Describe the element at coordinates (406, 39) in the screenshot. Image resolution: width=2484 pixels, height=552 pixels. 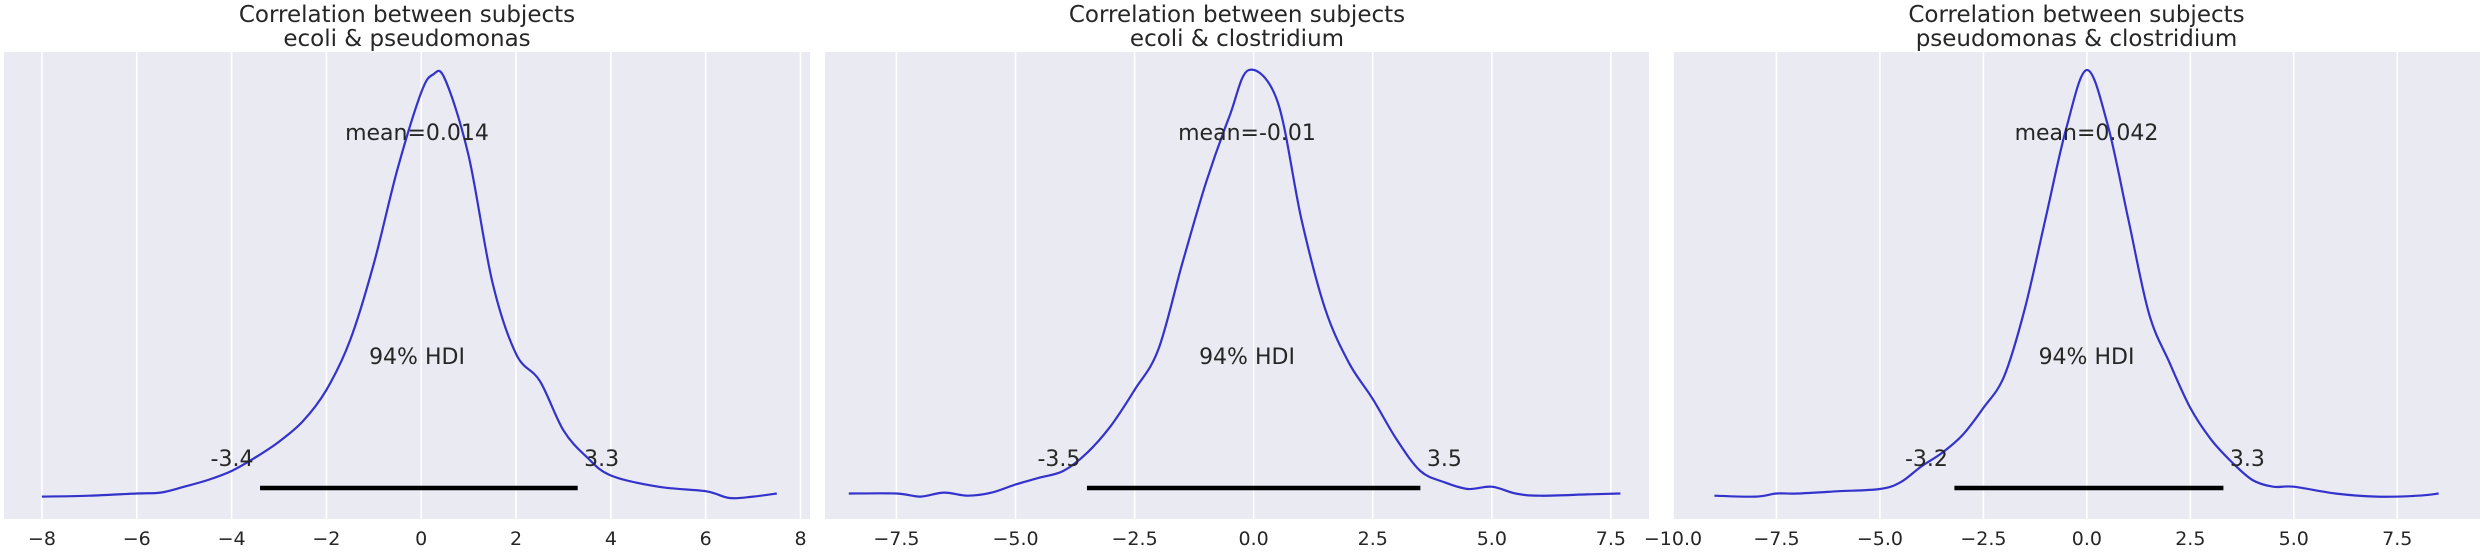
I see `chart-subtitle: ecoli & pseudomonas` at that location.